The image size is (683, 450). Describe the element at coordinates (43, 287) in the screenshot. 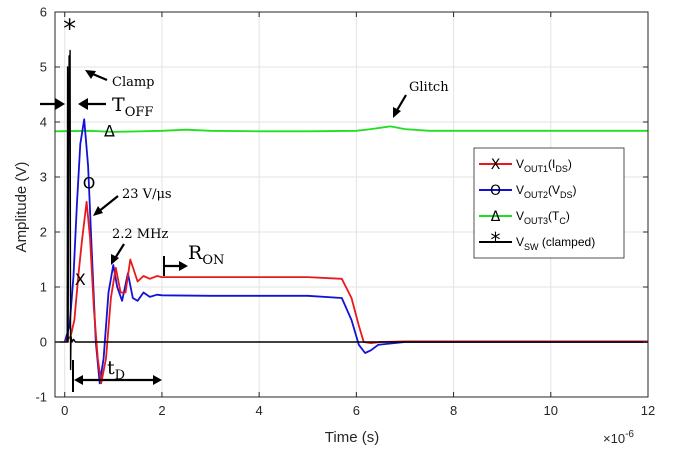

I see `y-tick-label: 1` at that location.